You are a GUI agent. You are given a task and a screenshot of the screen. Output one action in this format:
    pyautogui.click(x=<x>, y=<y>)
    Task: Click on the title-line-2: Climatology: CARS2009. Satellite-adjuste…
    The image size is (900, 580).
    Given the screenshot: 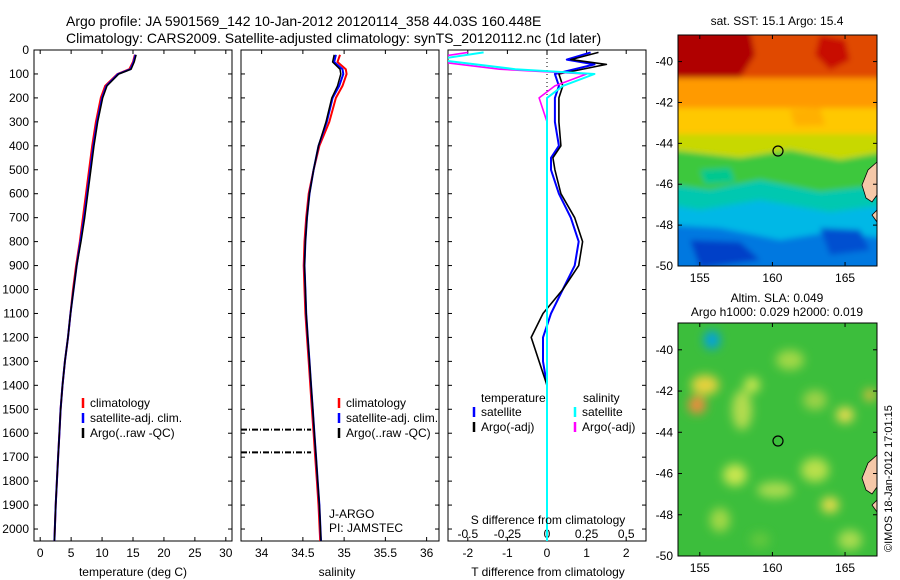 What is the action you would take?
    pyautogui.click(x=333, y=38)
    